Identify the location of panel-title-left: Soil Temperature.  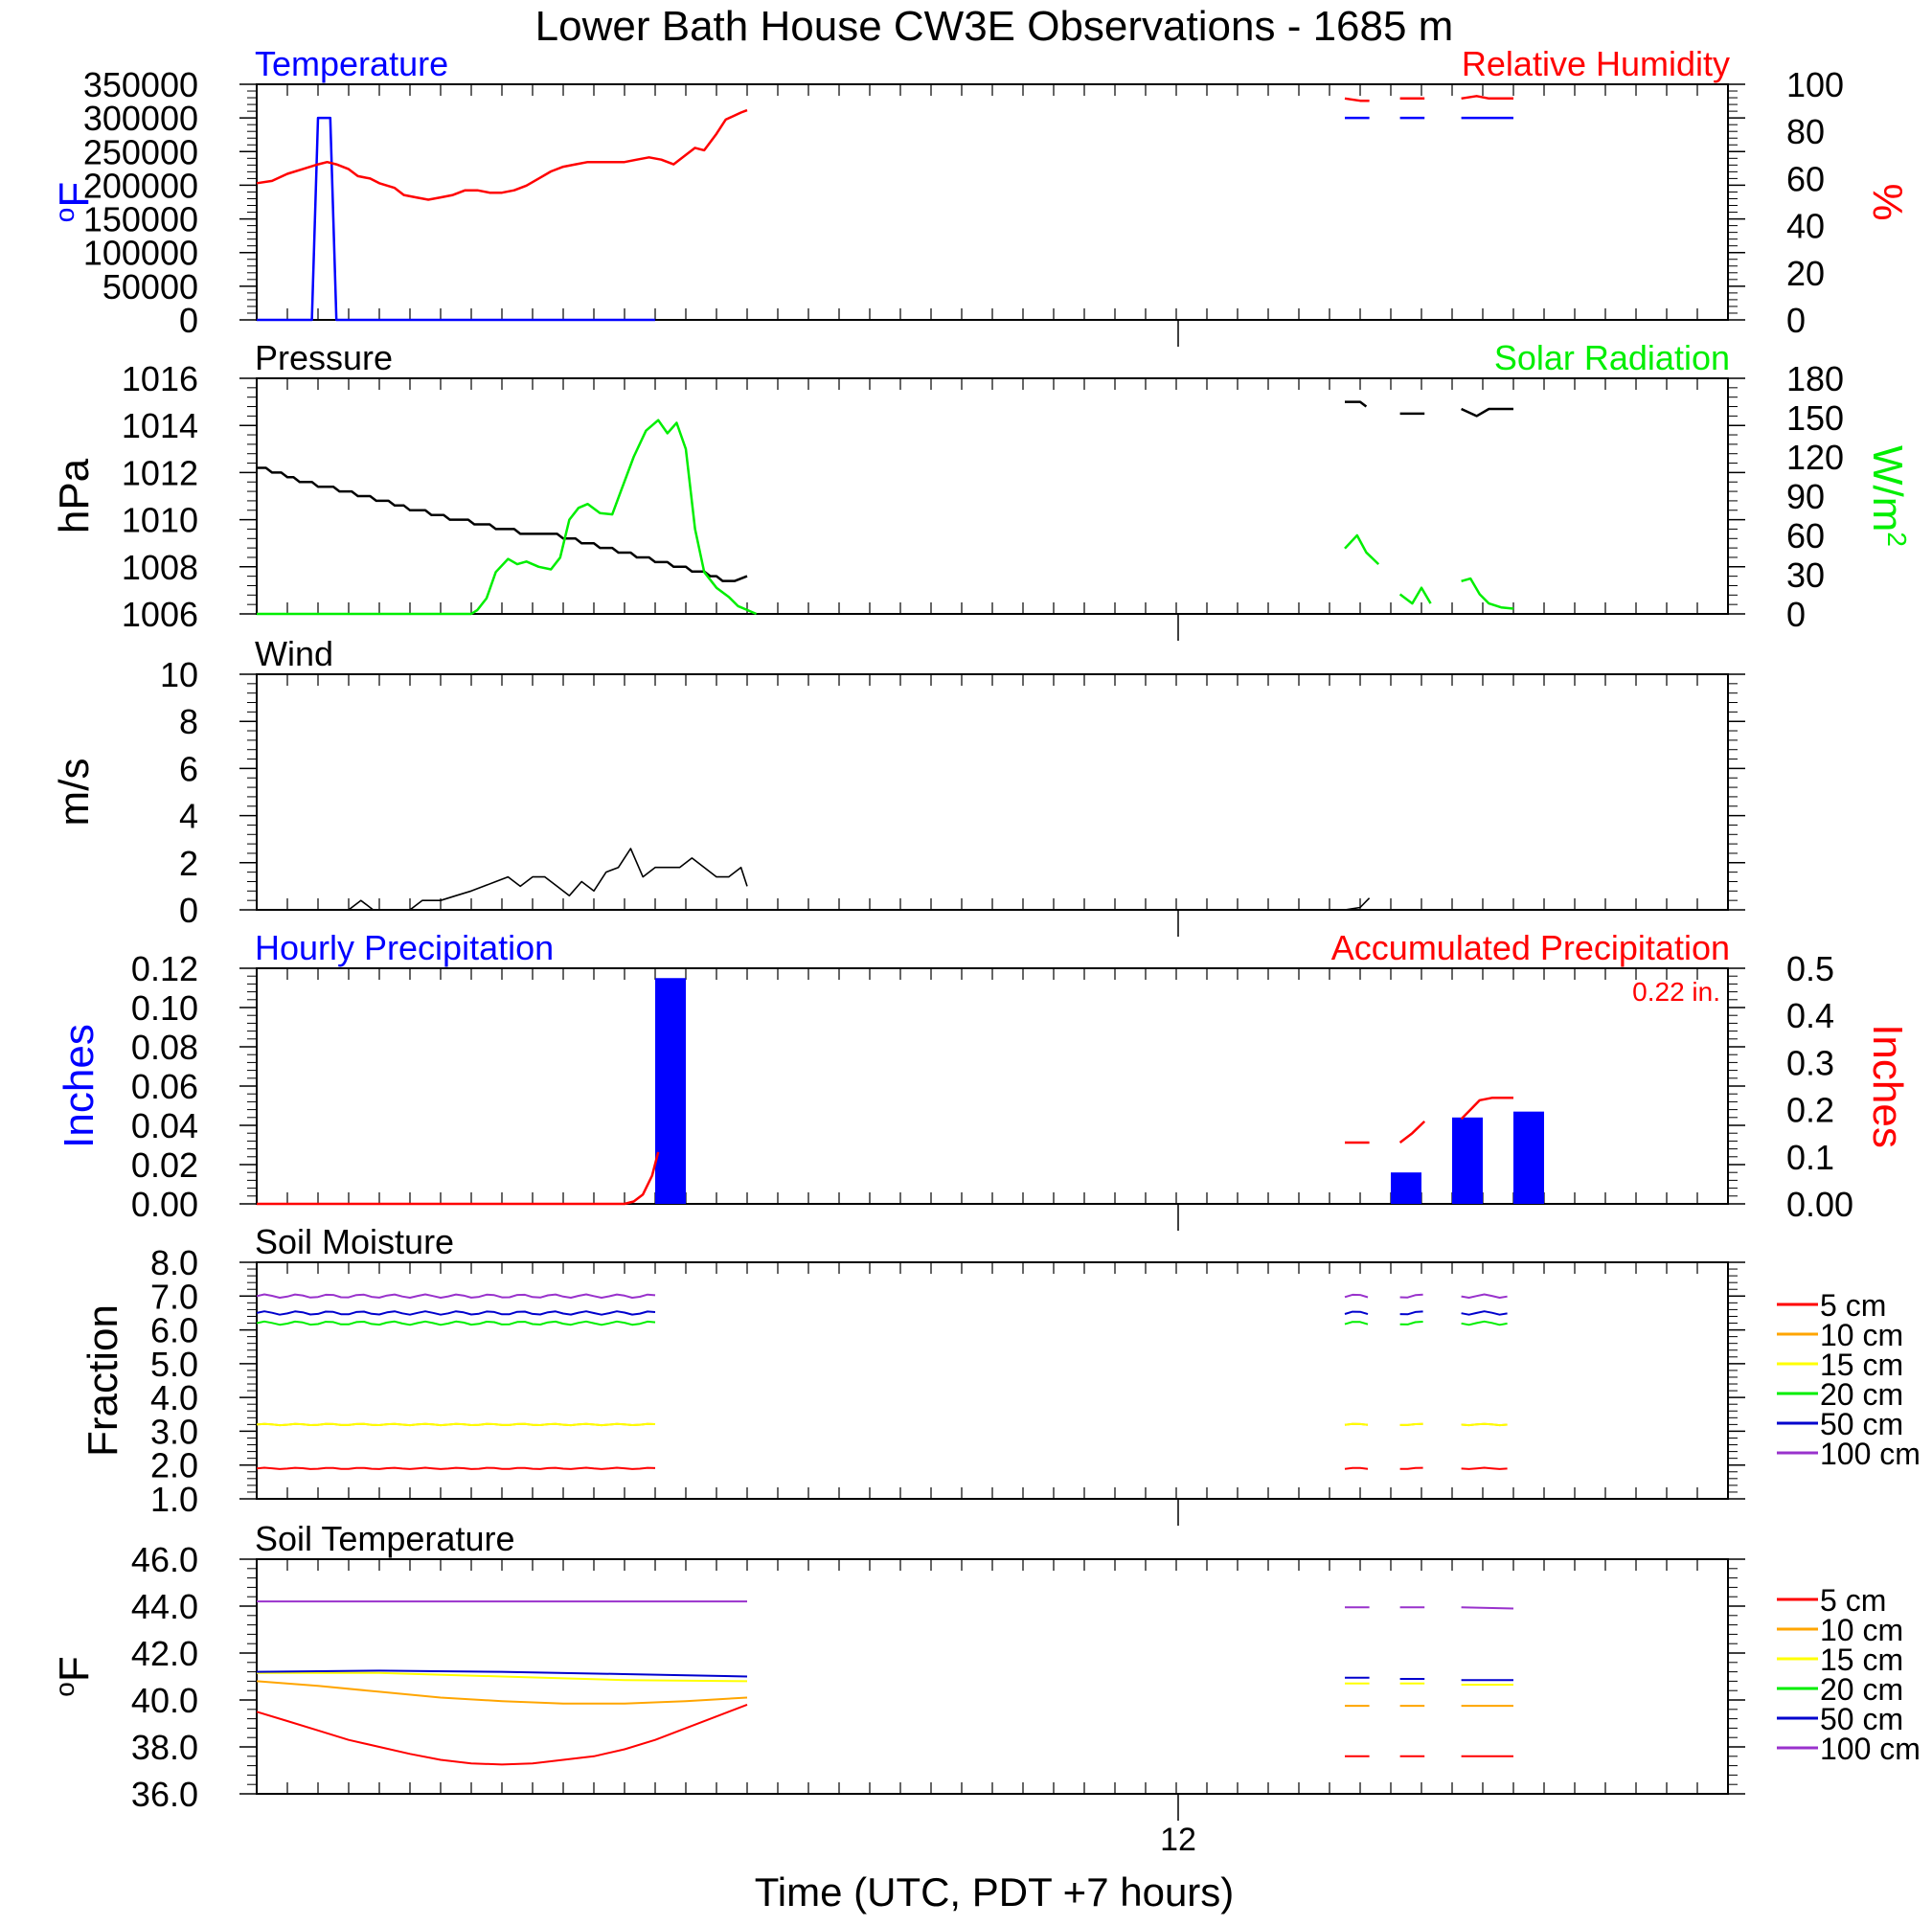
(385, 1538).